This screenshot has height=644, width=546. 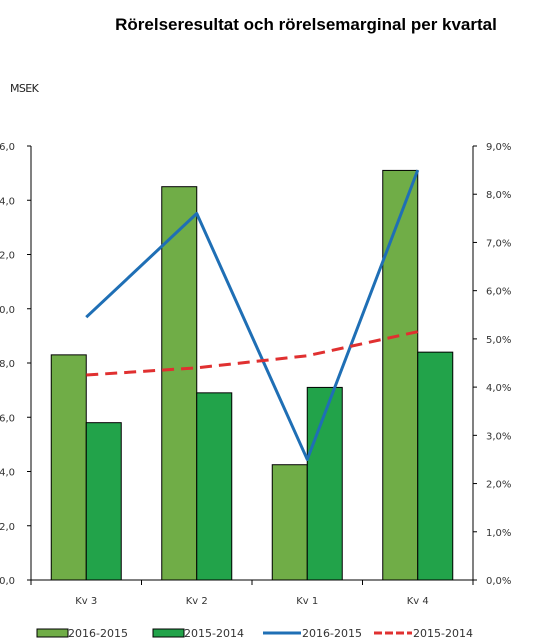 I want to click on right-tick-label: 9,0%, so click(x=498, y=147).